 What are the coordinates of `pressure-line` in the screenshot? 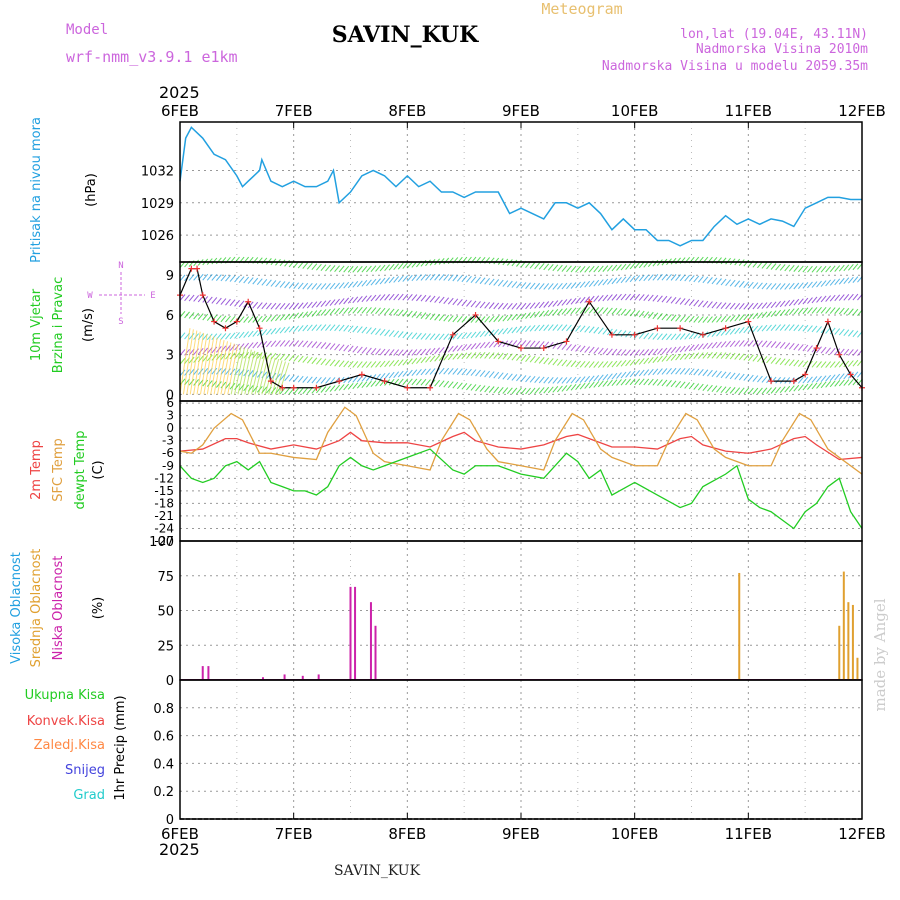 It's located at (520, 186).